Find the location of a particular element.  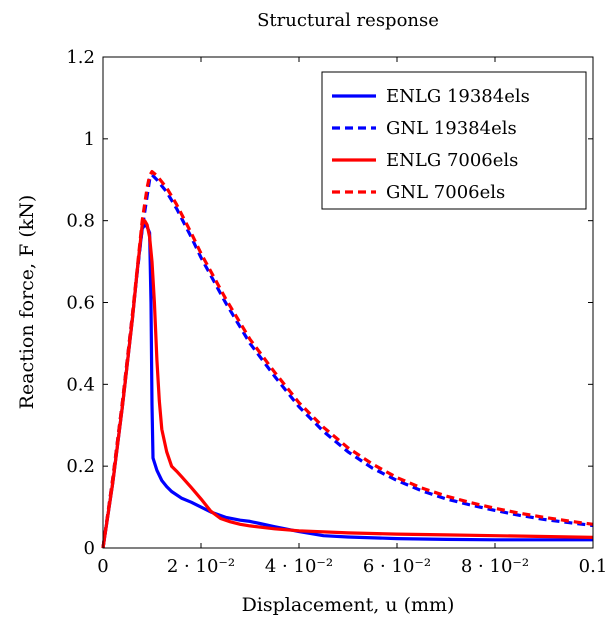

y-tick-label: 0.8 is located at coordinates (80, 221).